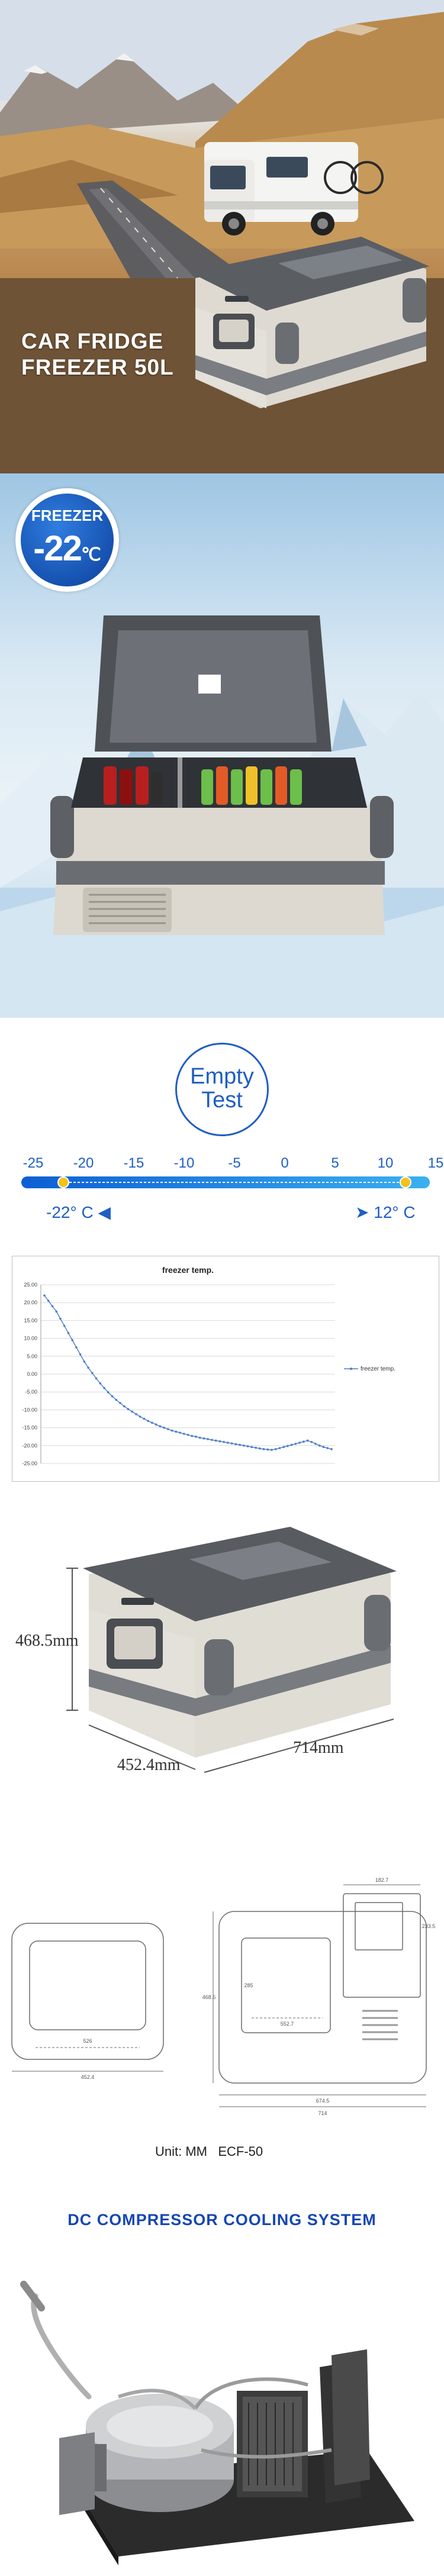 The height and width of the screenshot is (2576, 444). What do you see at coordinates (32, 1356) in the screenshot?
I see `y-tick-label: 5.00` at bounding box center [32, 1356].